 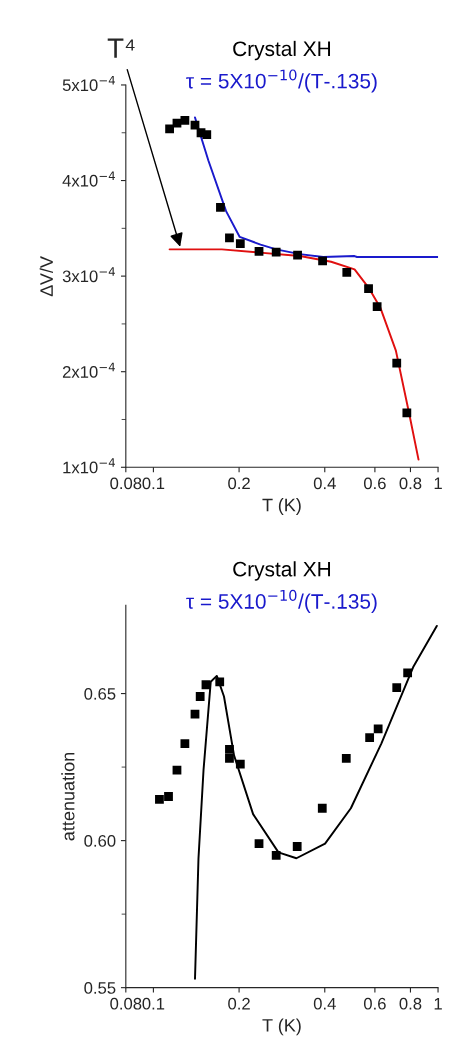 What do you see at coordinates (68, 796) in the screenshot?
I see `y-axis-title: attenuation` at bounding box center [68, 796].